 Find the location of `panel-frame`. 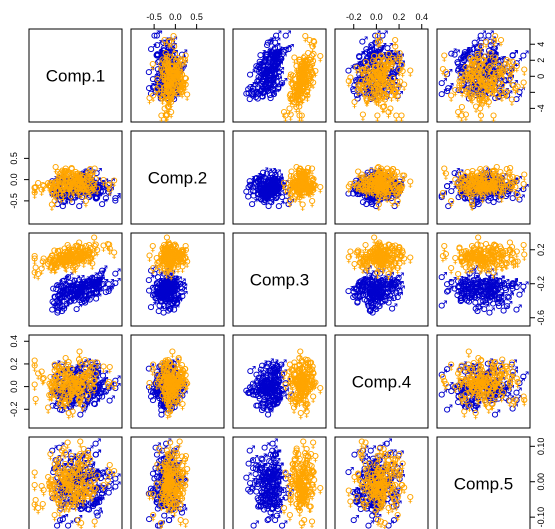

panel-frame is located at coordinates (381, 75).